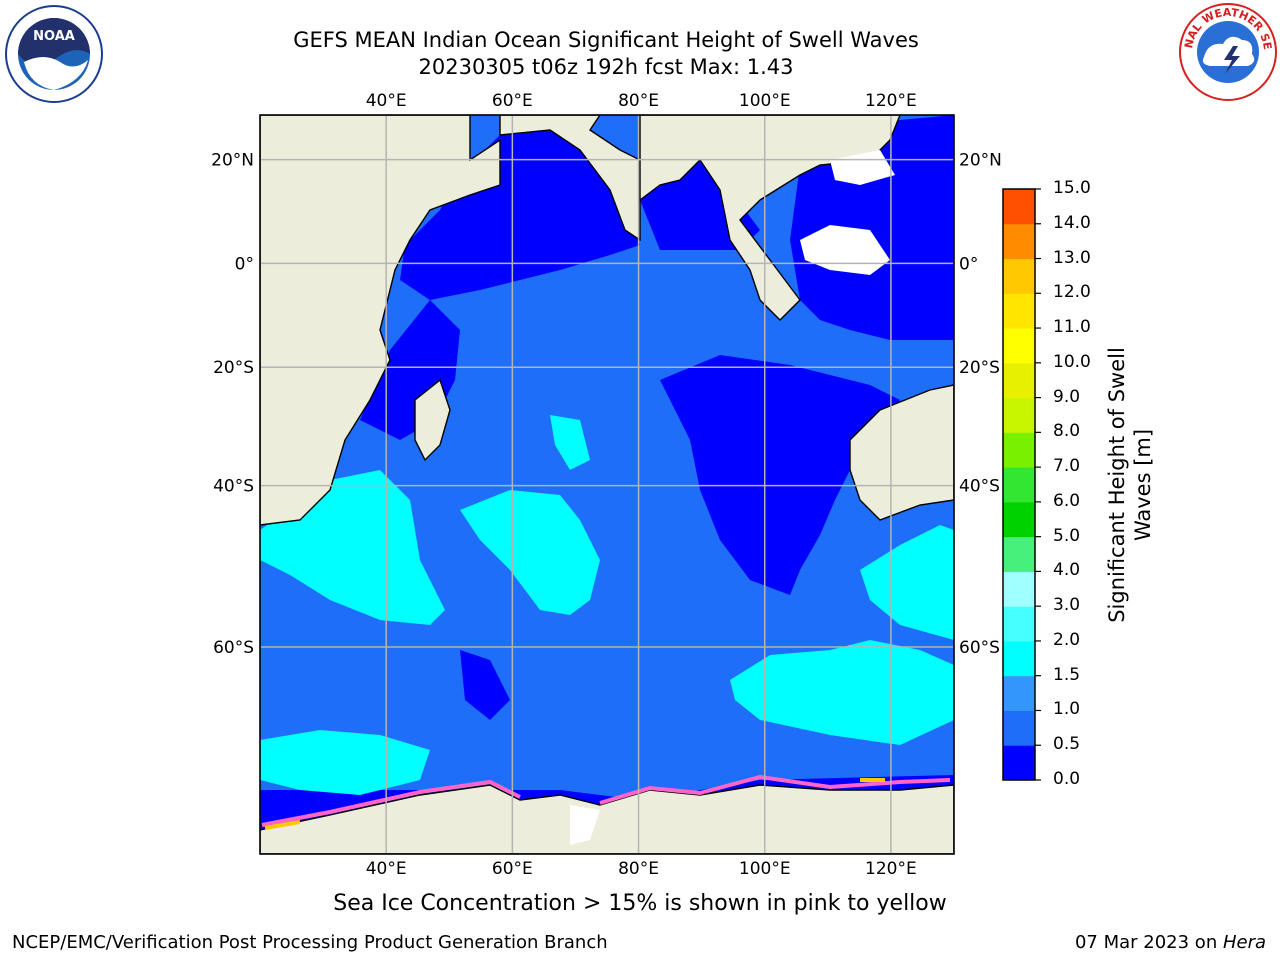  What do you see at coordinates (1067, 466) in the screenshot?
I see `colorbar-level-label: 7.0` at bounding box center [1067, 466].